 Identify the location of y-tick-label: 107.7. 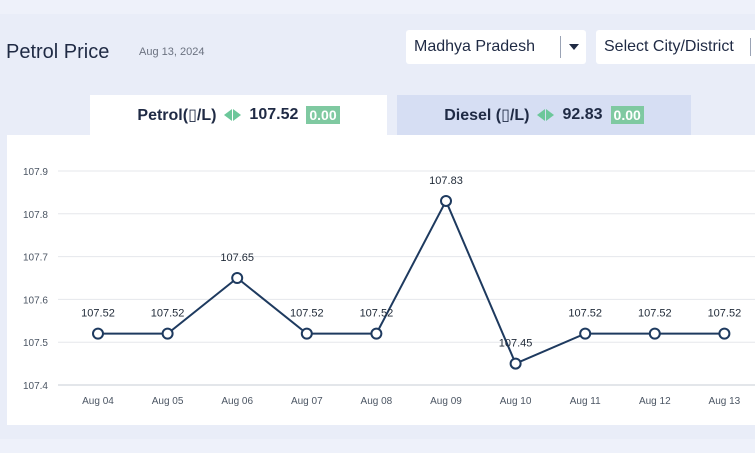
(35, 258).